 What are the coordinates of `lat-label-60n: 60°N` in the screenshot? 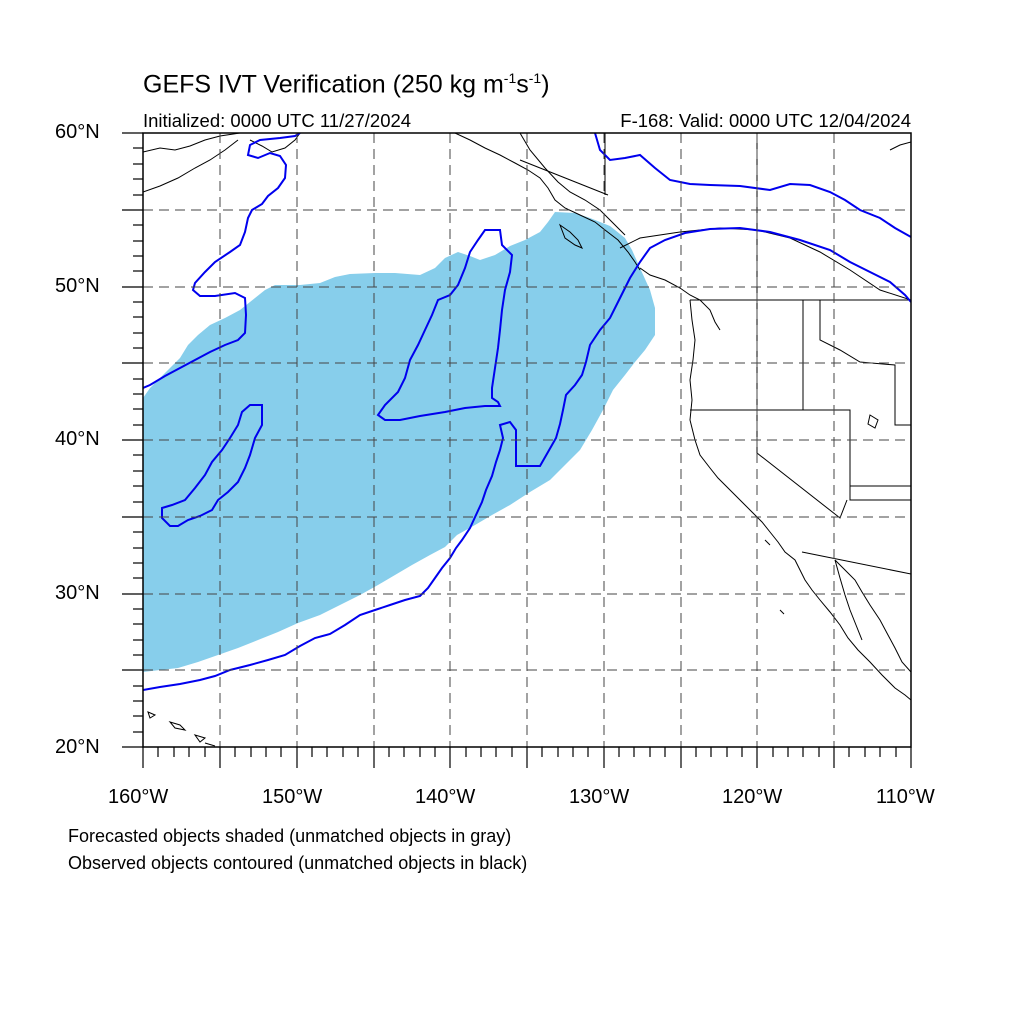 It's located at (77, 132).